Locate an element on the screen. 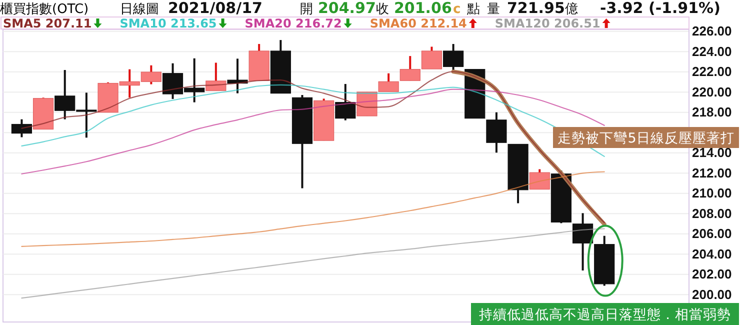 The width and height of the screenshot is (740, 325). text: 開 is located at coordinates (306, 9).